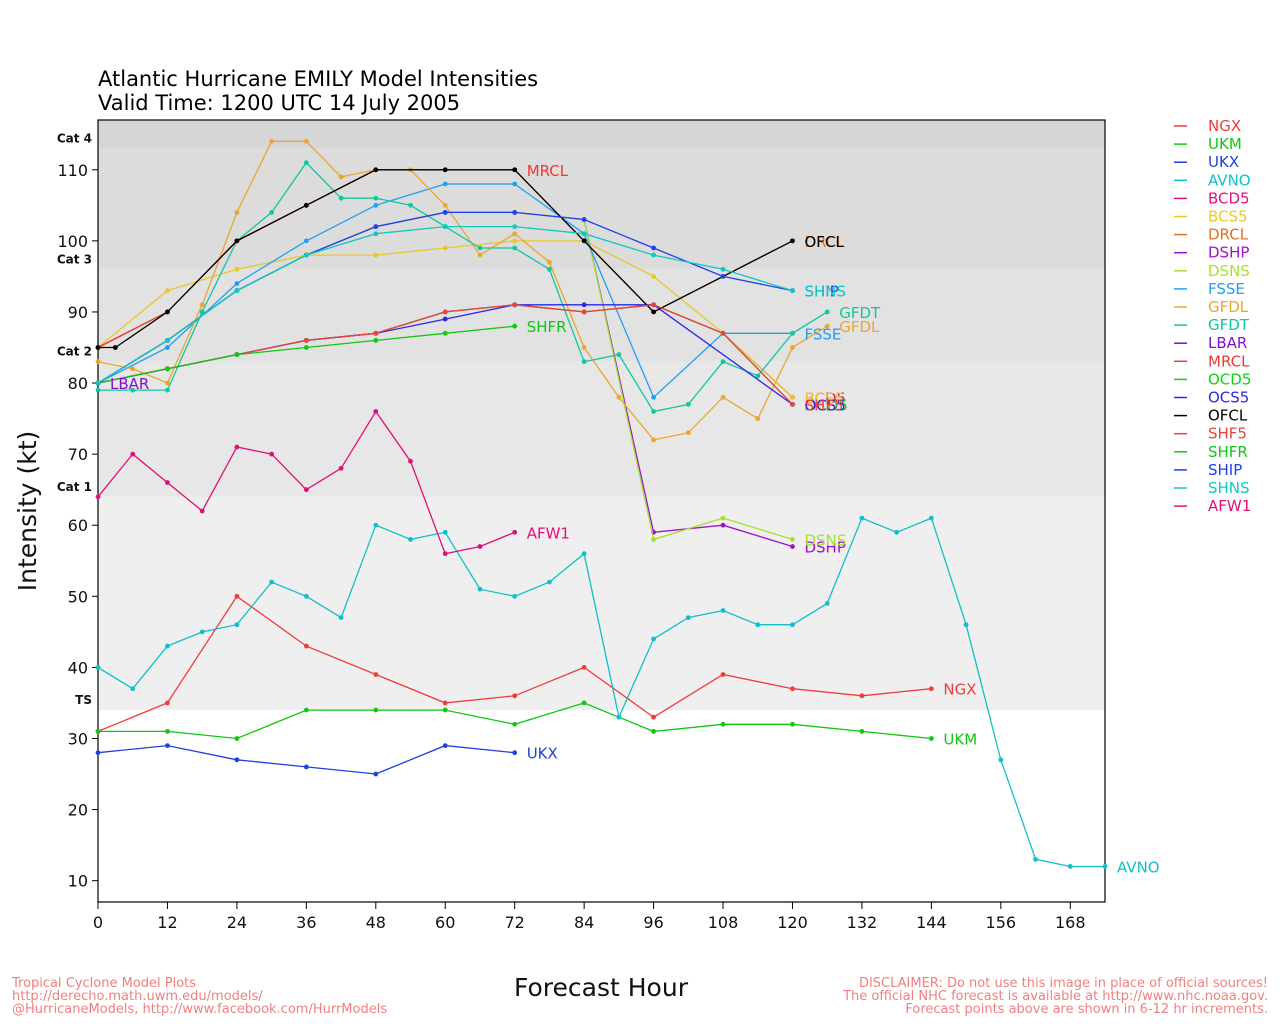 This screenshot has height=1024, width=1280. I want to click on series-label-ocd5: OCD5, so click(825, 405).